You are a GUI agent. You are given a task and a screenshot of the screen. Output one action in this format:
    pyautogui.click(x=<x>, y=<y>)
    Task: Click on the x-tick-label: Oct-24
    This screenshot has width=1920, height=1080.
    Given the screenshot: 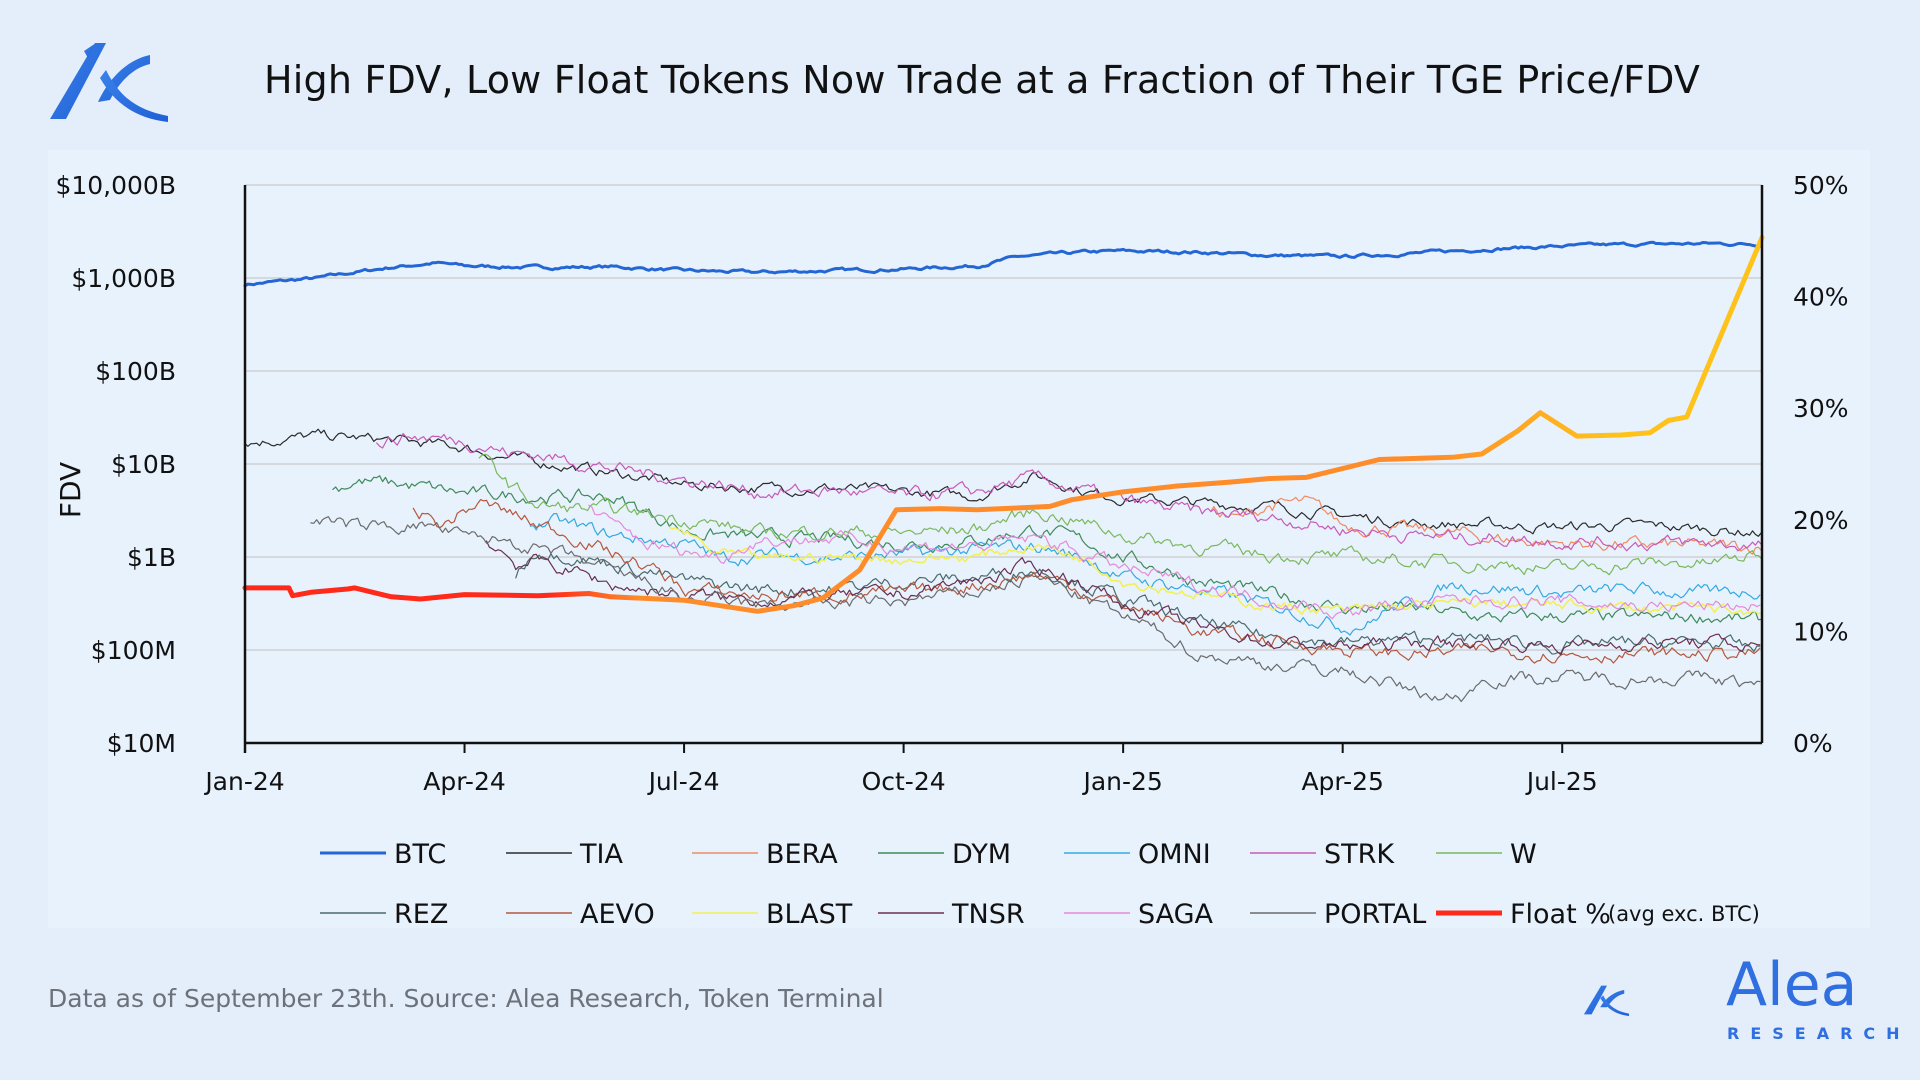 What is the action you would take?
    pyautogui.click(x=904, y=781)
    